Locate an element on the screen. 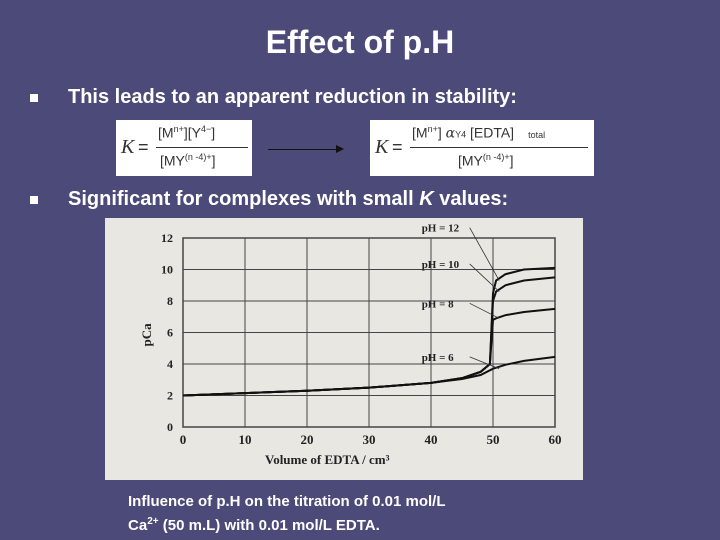 Image resolution: width=720 pixels, height=540 pixels. bullet-2-text-a: Significant for complexes with small is located at coordinates (244, 199).